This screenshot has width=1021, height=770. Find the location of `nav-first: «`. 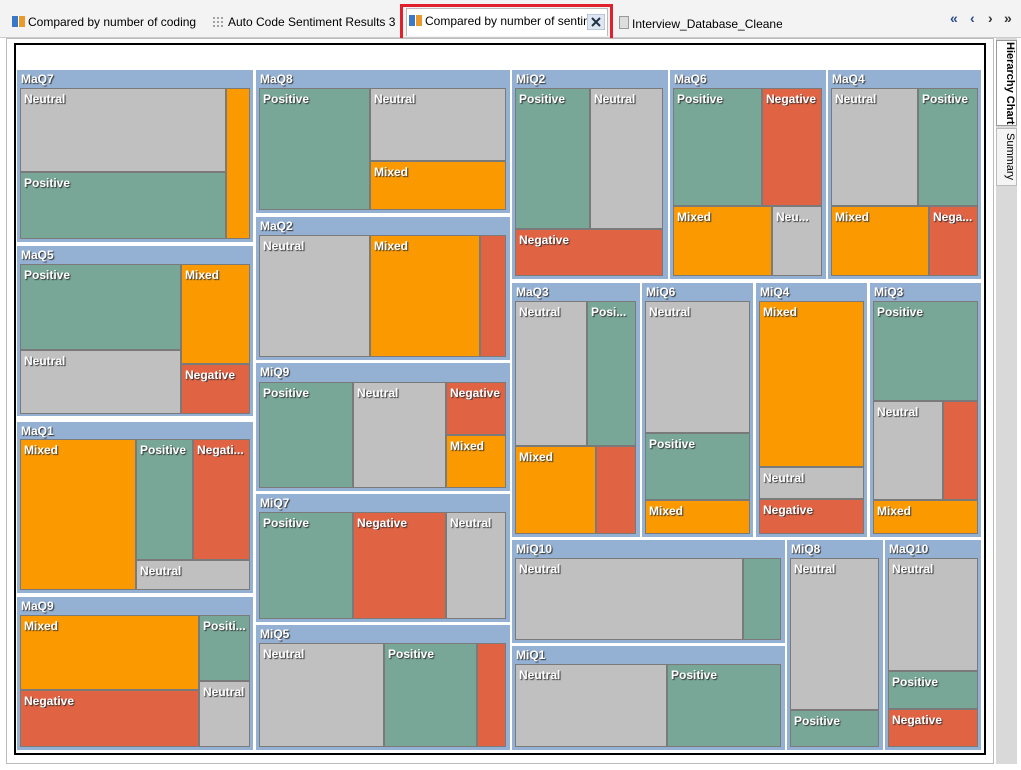

nav-first: « is located at coordinates (954, 18).